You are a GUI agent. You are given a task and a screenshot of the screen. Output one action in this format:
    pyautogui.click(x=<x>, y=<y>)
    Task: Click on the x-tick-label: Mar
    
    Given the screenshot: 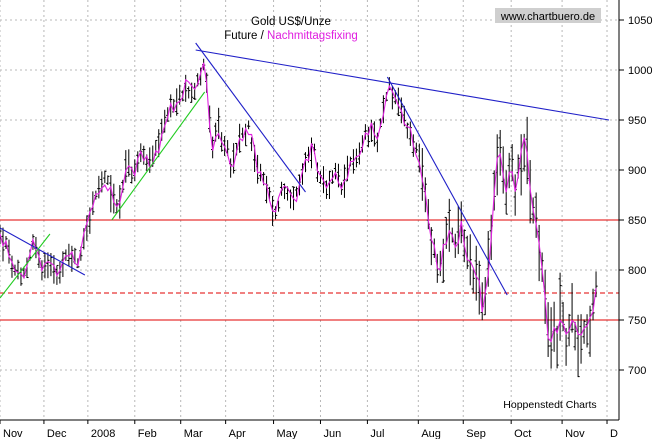 What is the action you would take?
    pyautogui.click(x=193, y=433)
    